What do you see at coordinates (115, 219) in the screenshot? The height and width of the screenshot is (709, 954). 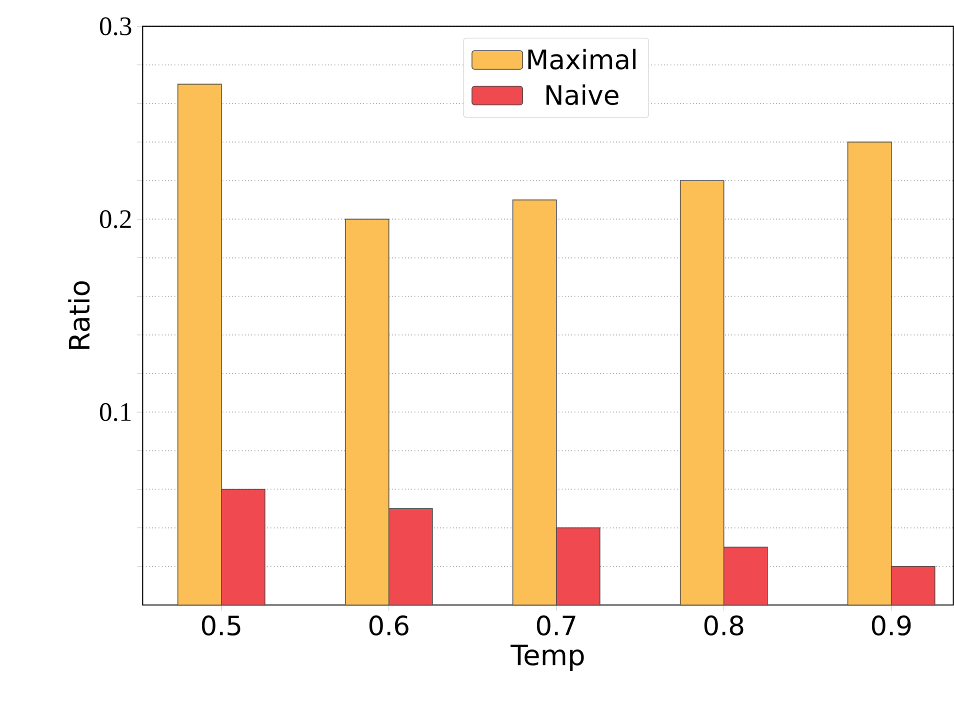 I see `y-tick-label: 0.2` at bounding box center [115, 219].